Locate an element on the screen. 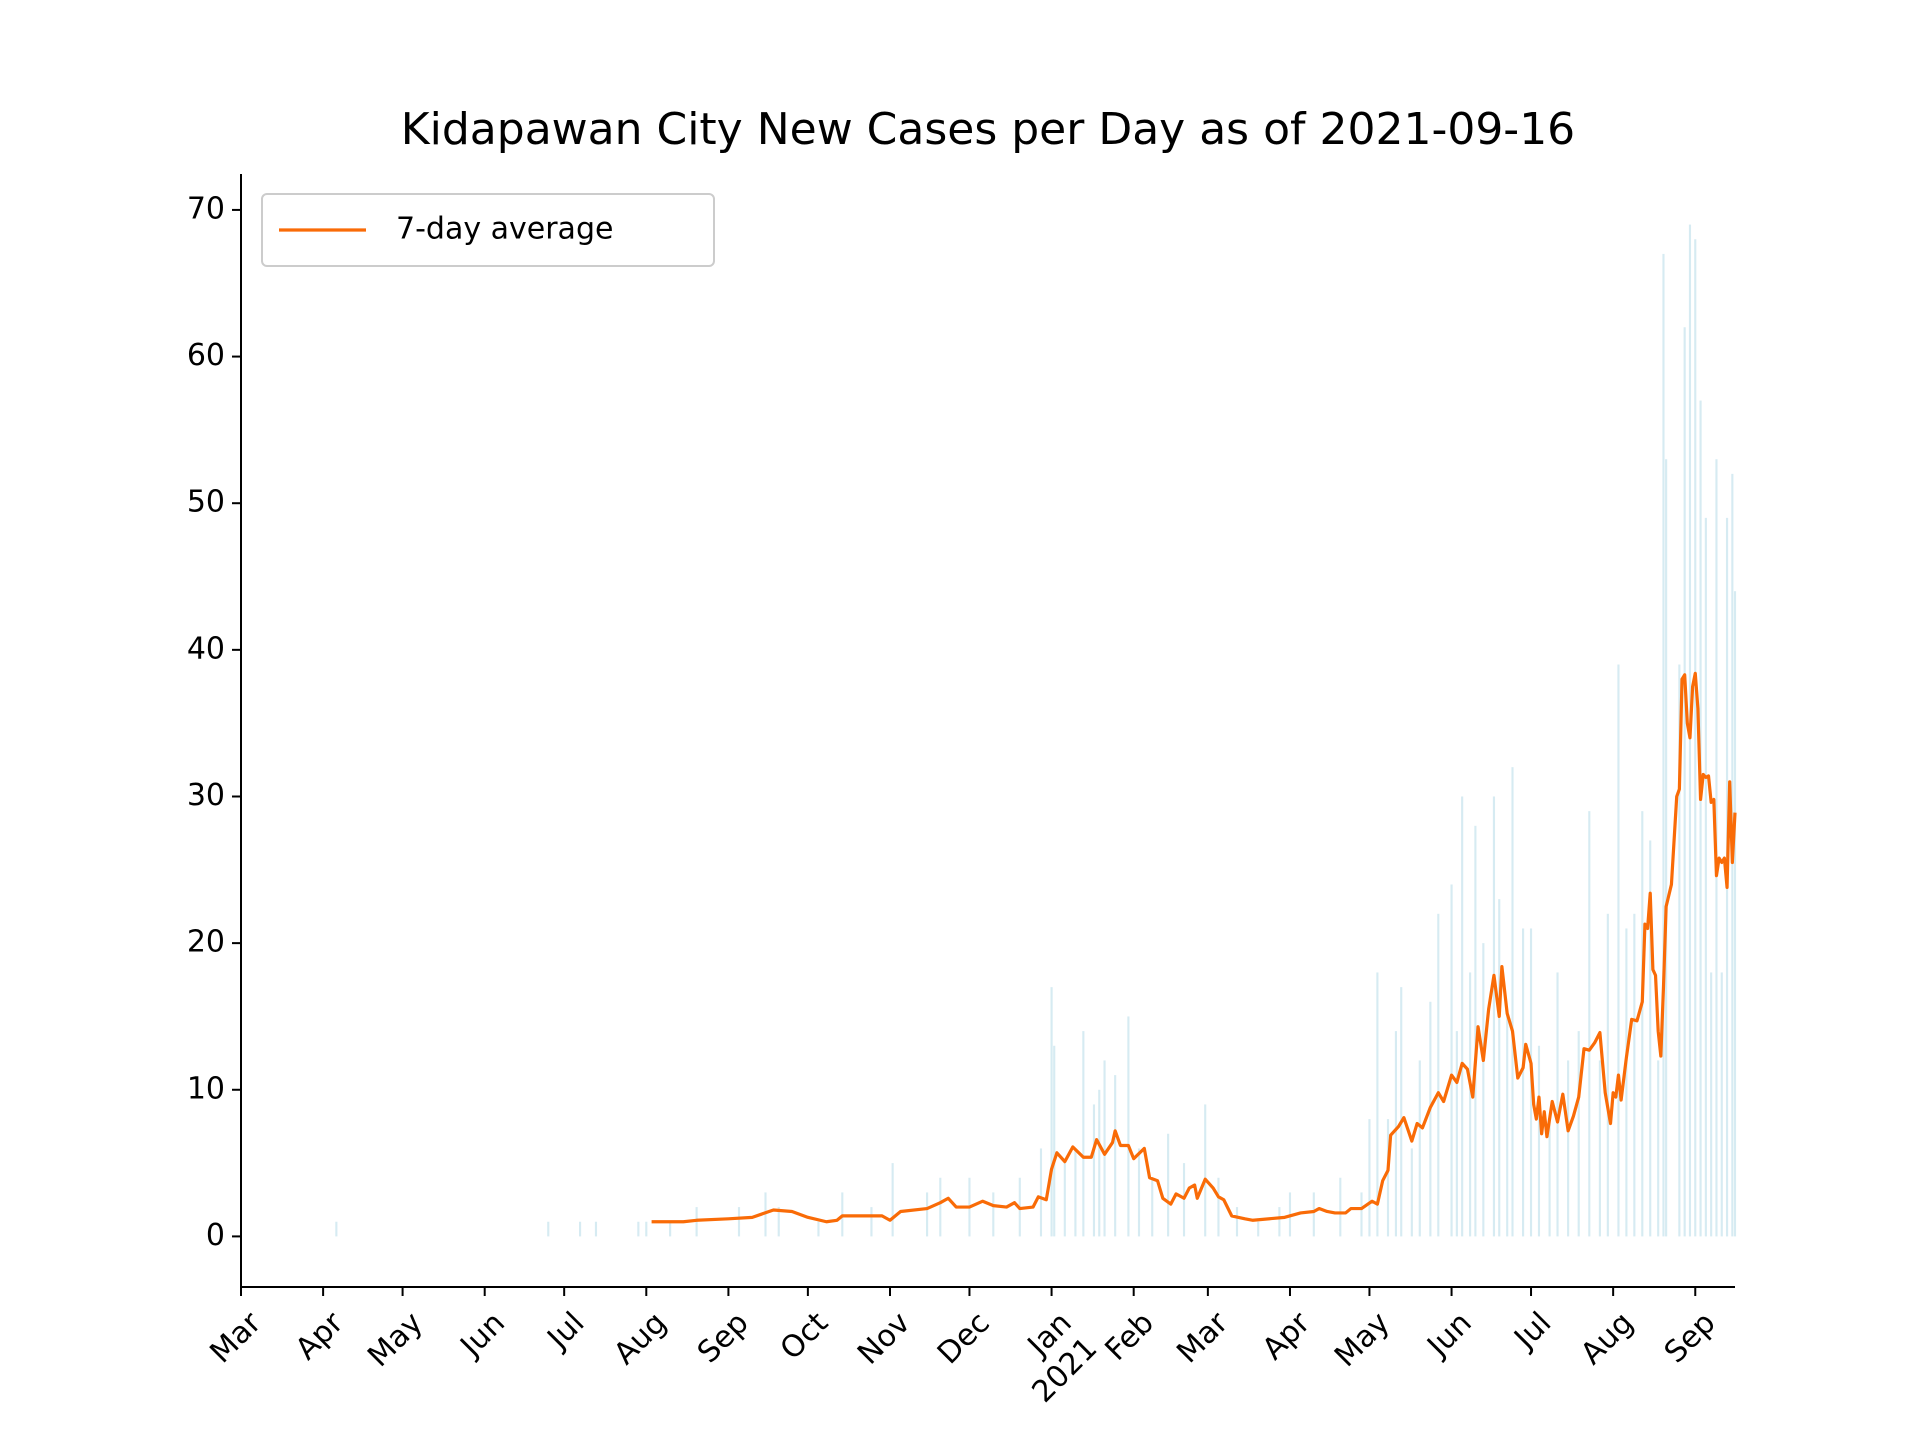 Image resolution: width=1920 pixels, height=1444 pixels. y-tick-label: 30 is located at coordinates (206, 795).